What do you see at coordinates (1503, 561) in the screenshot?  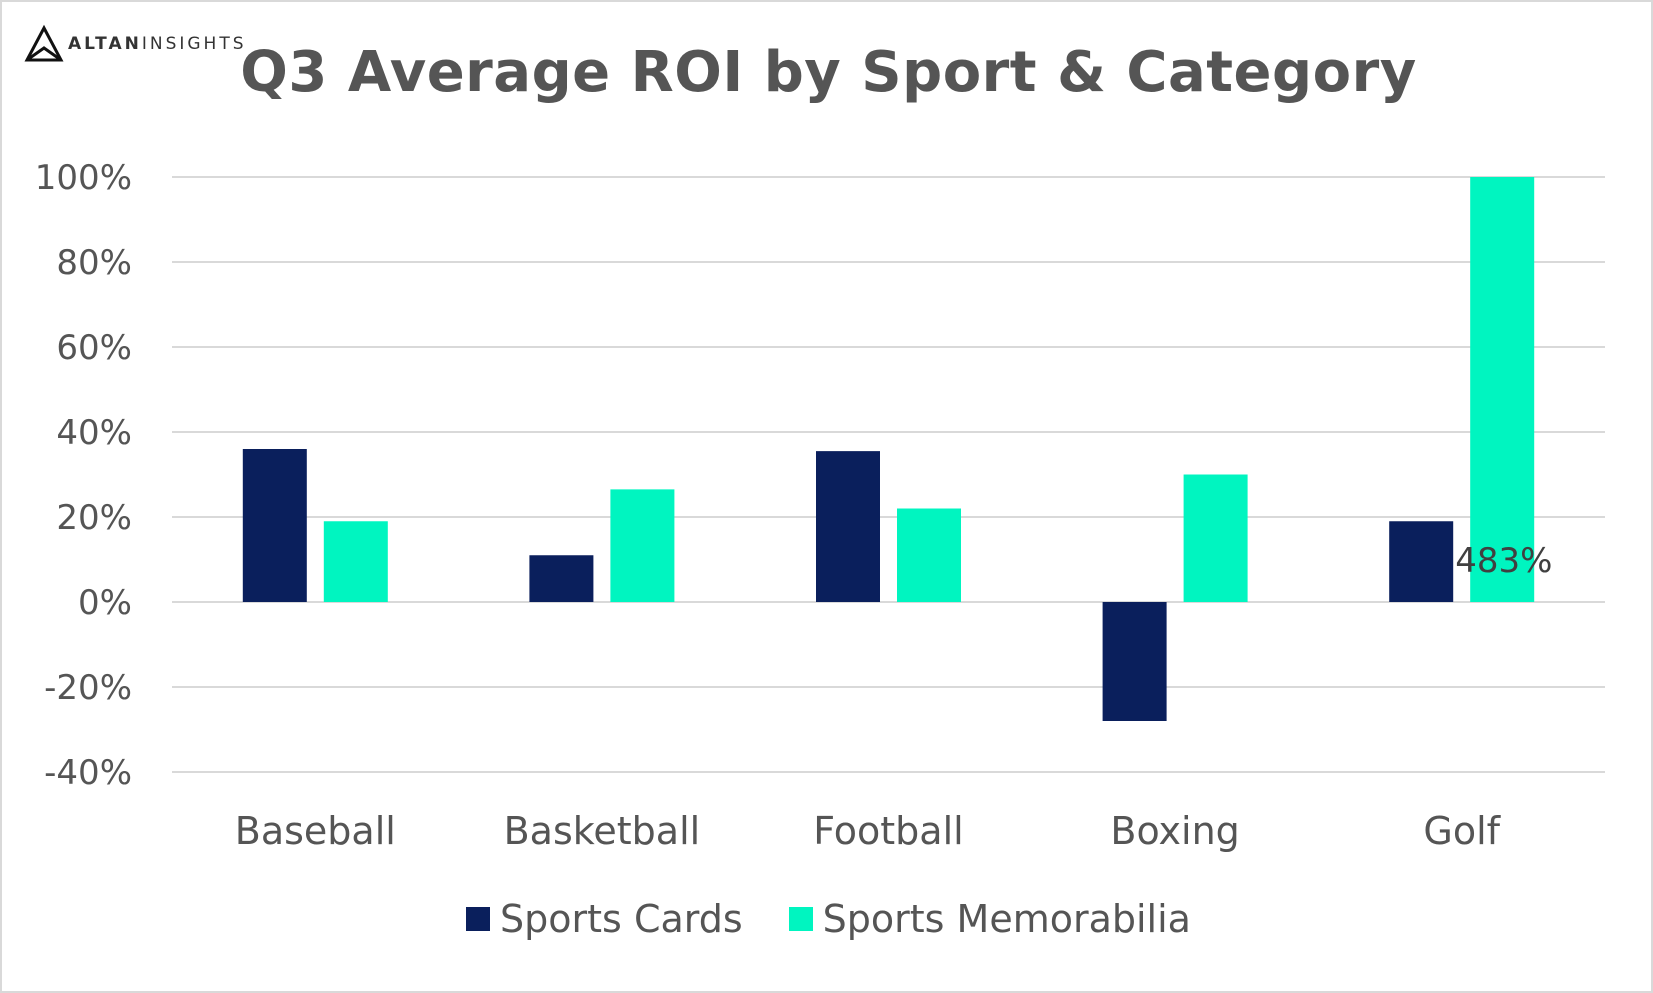 I see `data-label: 483%` at bounding box center [1503, 561].